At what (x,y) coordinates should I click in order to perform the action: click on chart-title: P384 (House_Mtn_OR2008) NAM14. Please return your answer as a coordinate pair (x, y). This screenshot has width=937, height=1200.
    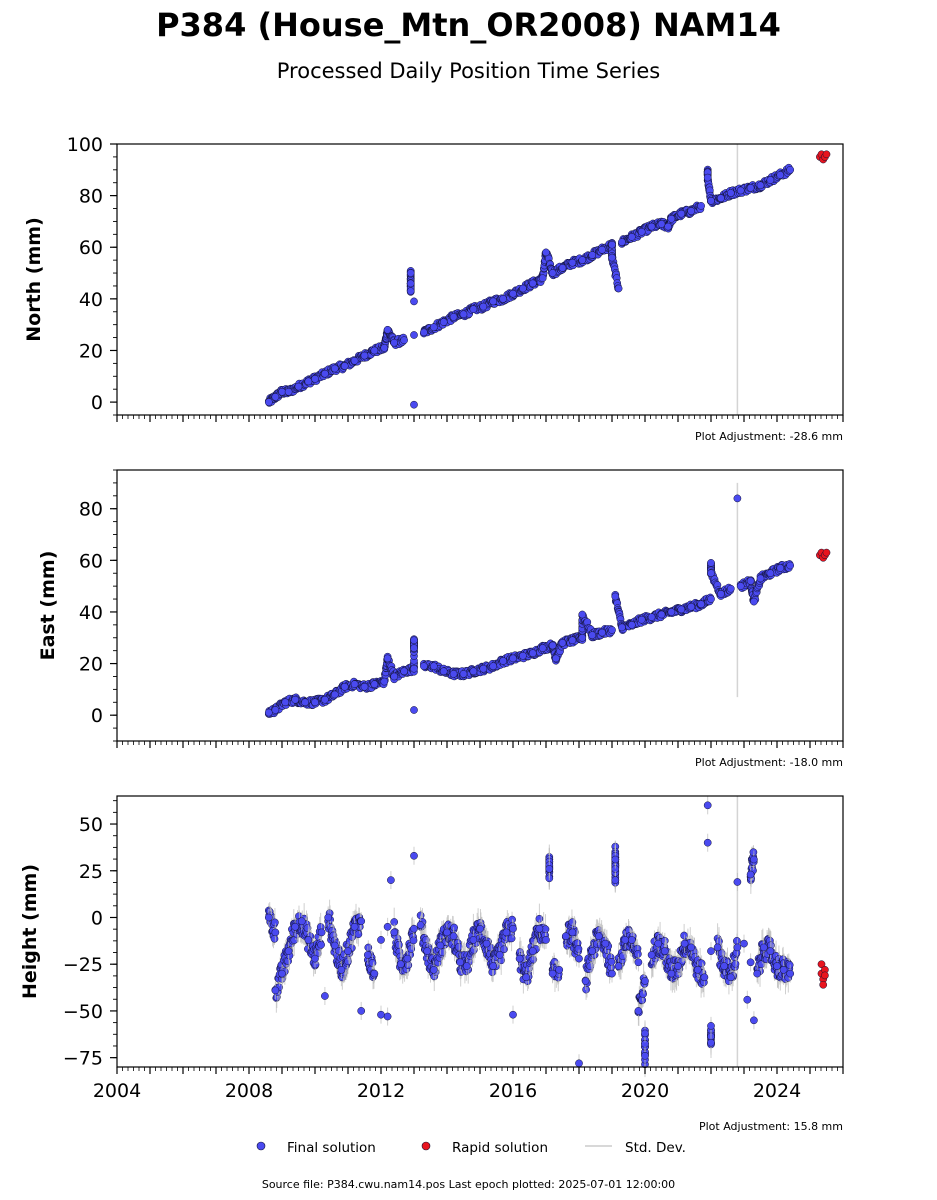
    Looking at the image, I should click on (468, 25).